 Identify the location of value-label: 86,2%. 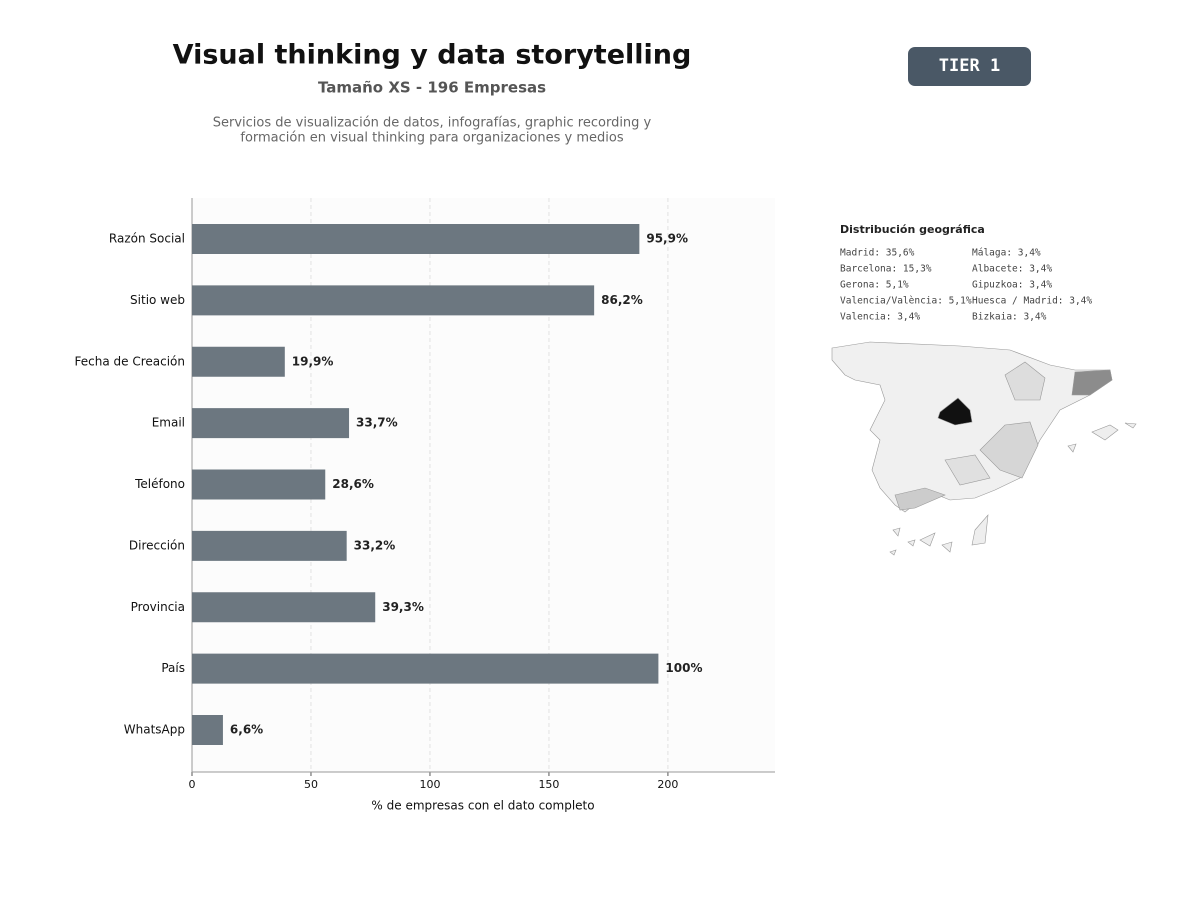
(622, 300).